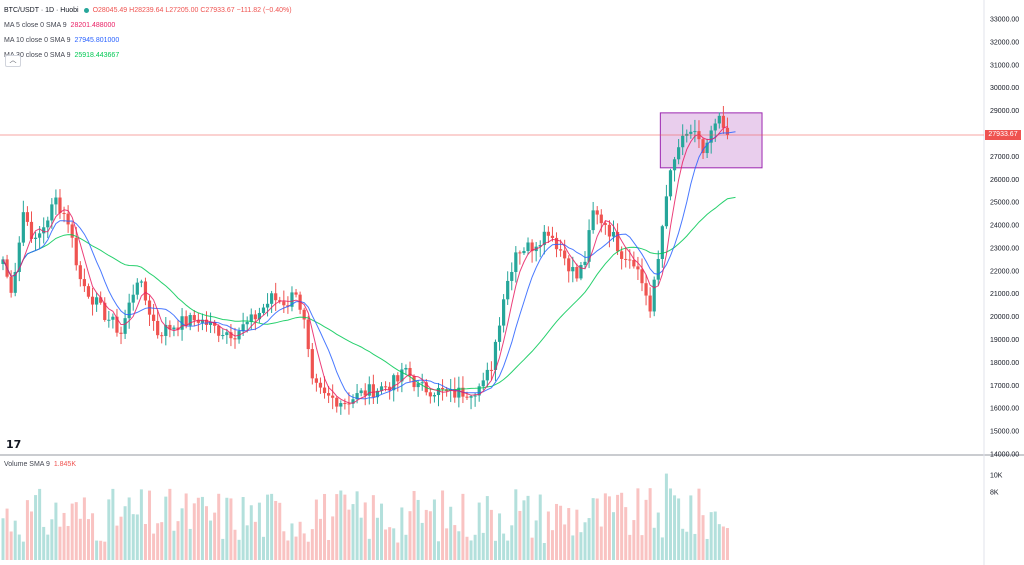  What do you see at coordinates (40, 464) in the screenshot?
I see `volume-legend: Volume SMA 9 1.845K` at bounding box center [40, 464].